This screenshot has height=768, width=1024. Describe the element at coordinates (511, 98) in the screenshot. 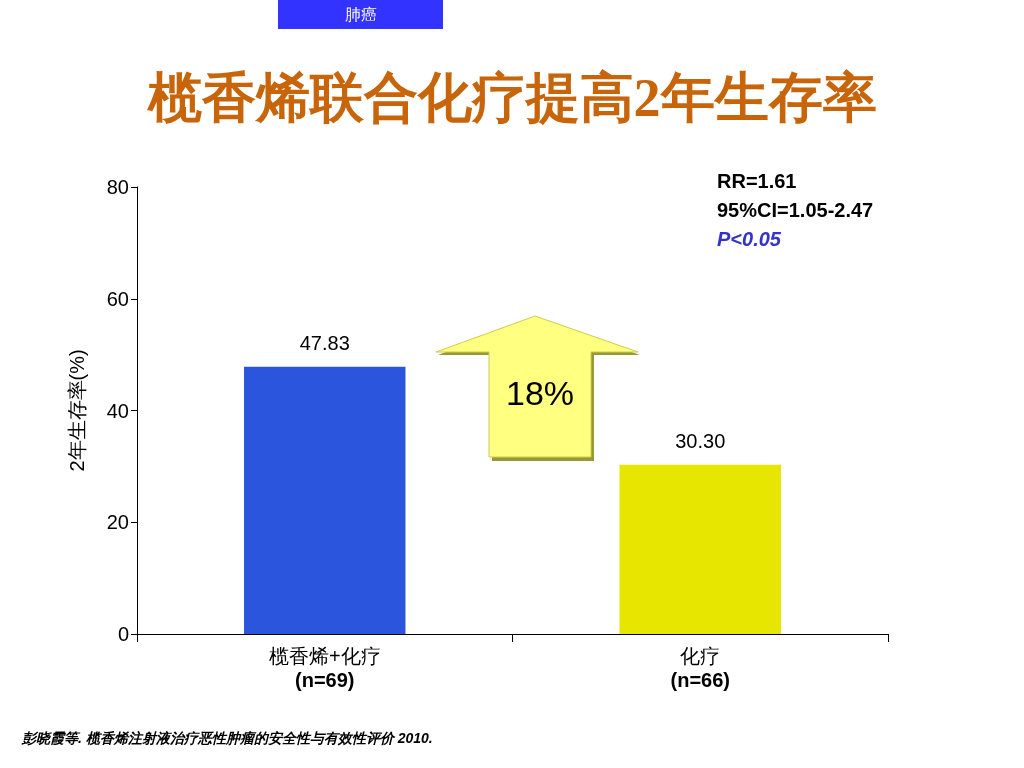

I see `chart-title: 榄香烯联合化疗提高2年生存率` at that location.